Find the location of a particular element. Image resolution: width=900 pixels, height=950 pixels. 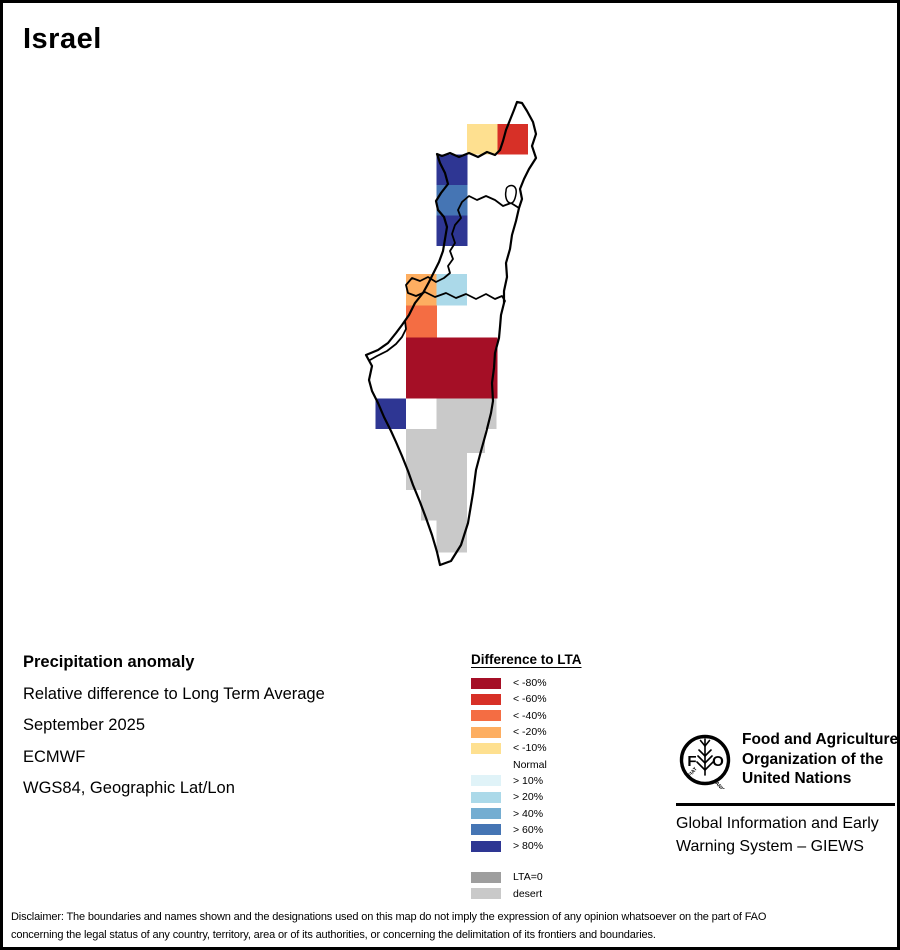

legend-row: > 60% is located at coordinates (526, 830).